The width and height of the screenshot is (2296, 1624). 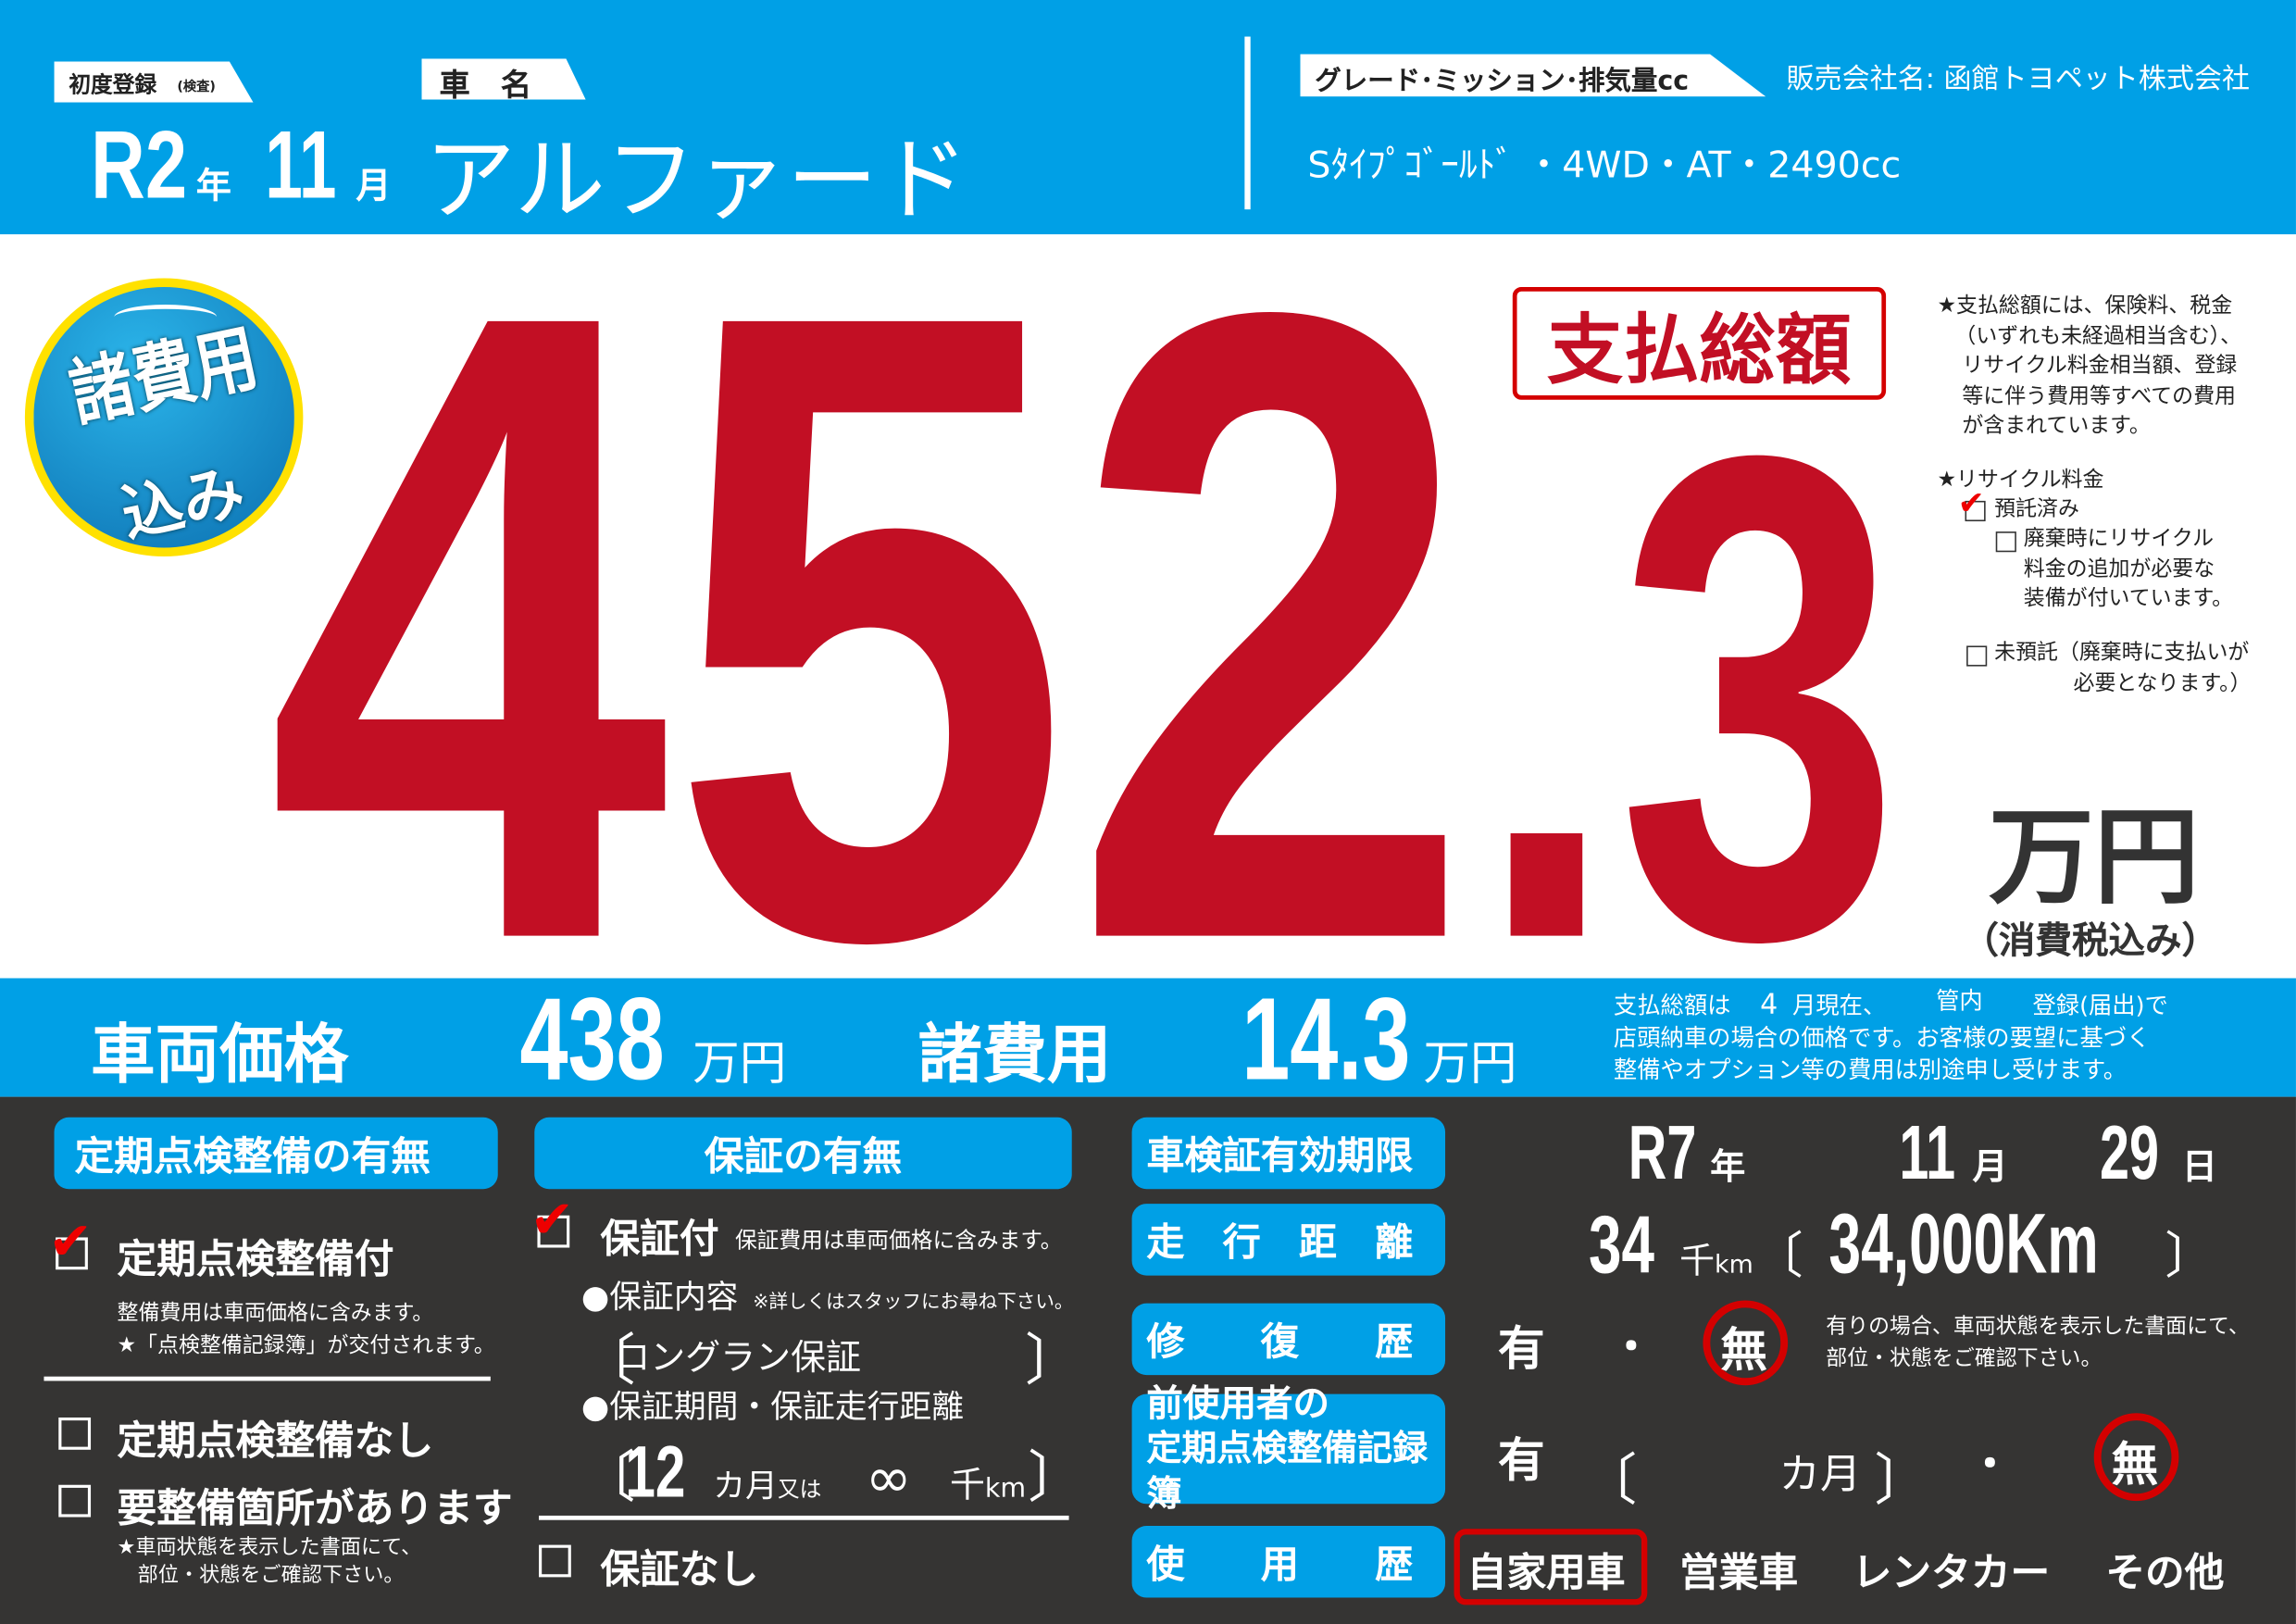 I want to click on note-area: 管内, so click(x=1959, y=1001).